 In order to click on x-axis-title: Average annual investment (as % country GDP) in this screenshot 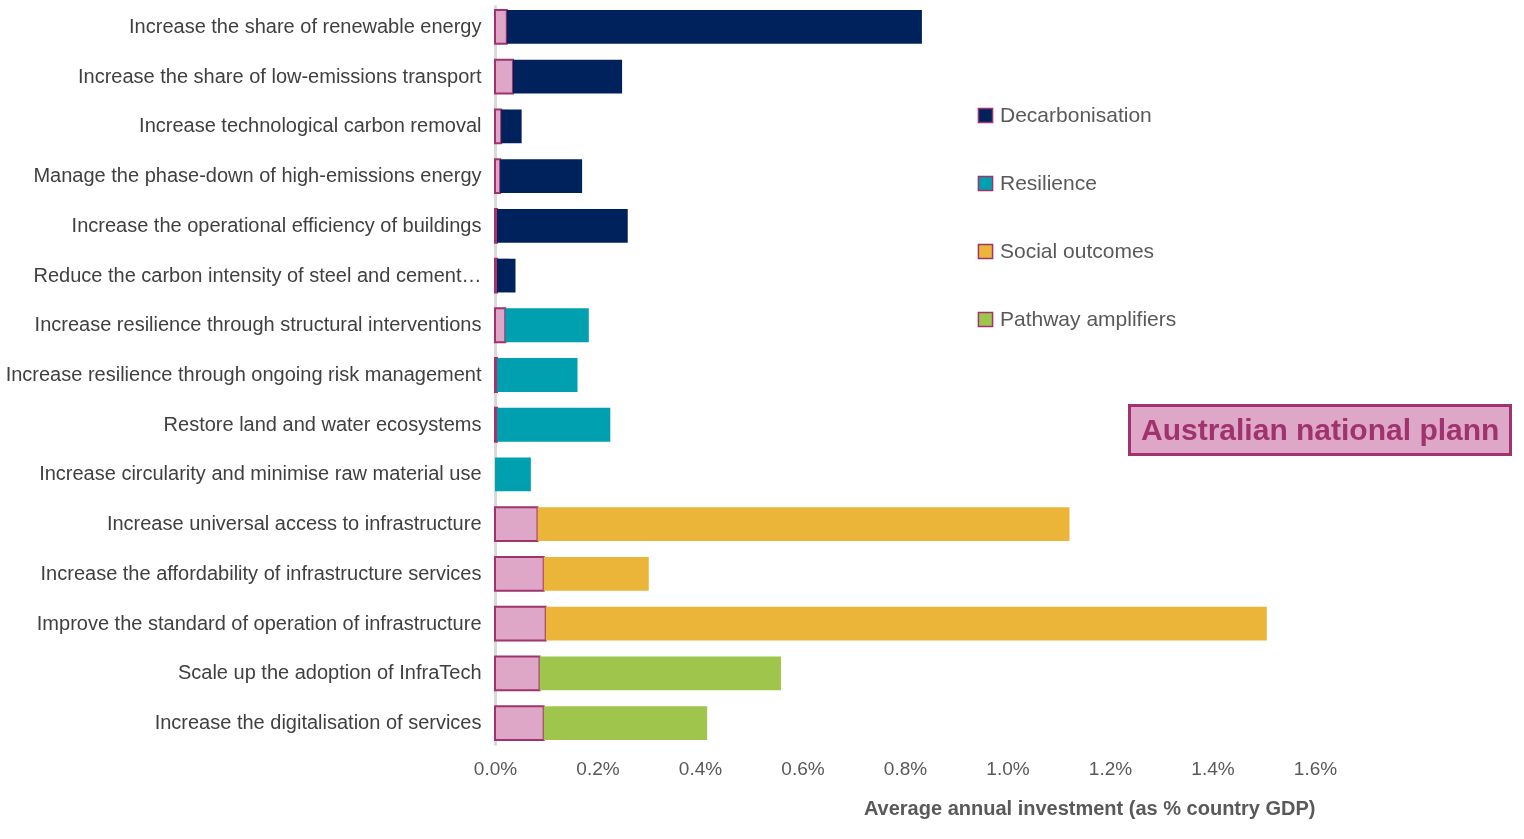, I will do `click(1089, 807)`.